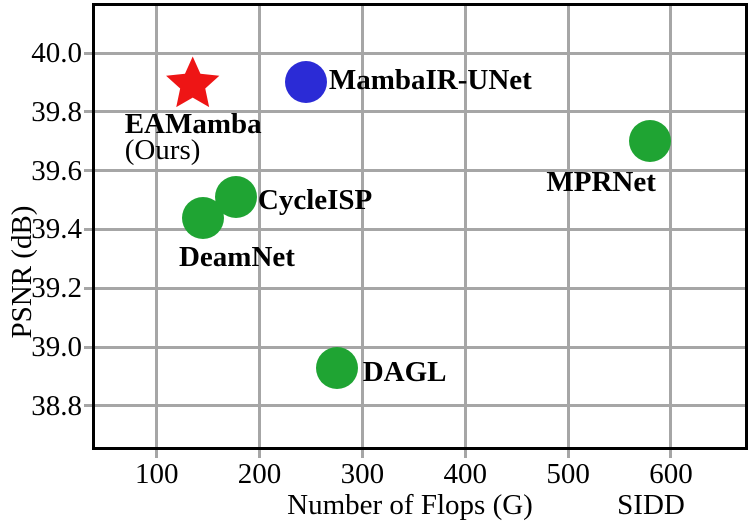 This screenshot has width=756, height=525. What do you see at coordinates (88, 171) in the screenshot?
I see `y-tick-39.6` at bounding box center [88, 171].